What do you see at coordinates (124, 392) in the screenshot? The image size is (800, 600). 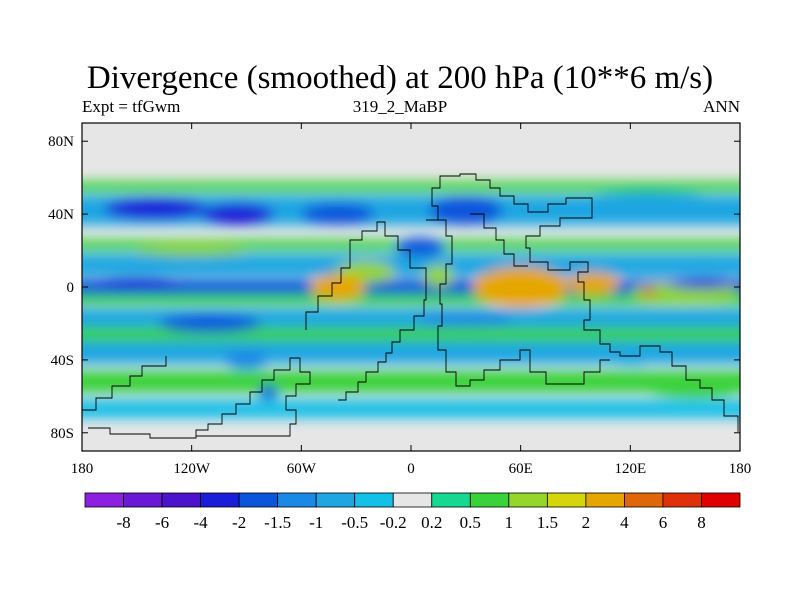 I see `coastline-south-pacific` at bounding box center [124, 392].